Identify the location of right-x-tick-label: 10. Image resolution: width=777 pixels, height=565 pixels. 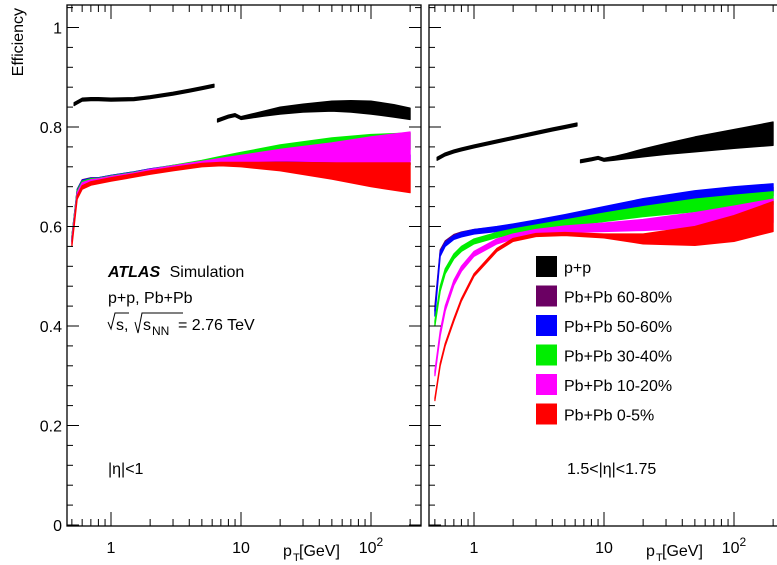
(604, 548).